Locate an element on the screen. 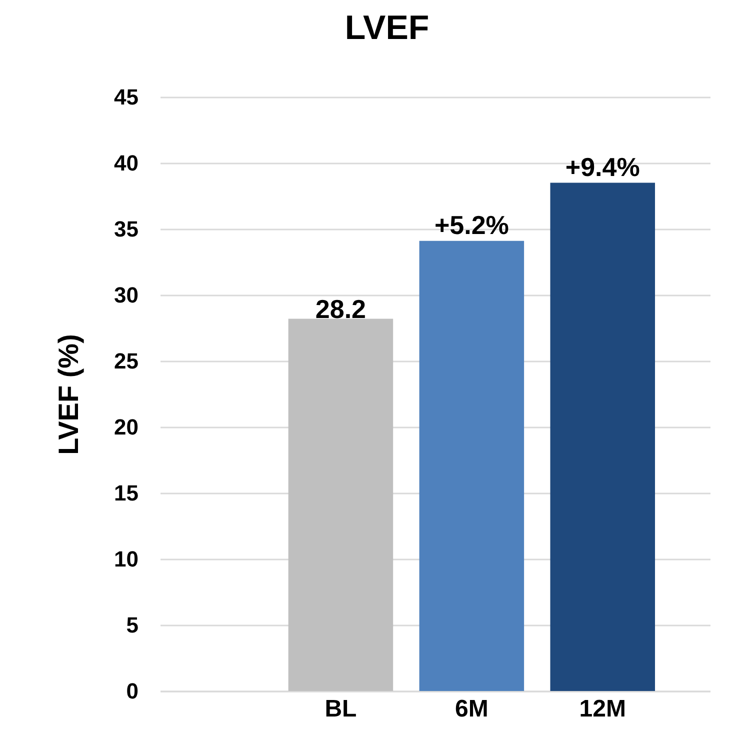  y-tick-label: 10 is located at coordinates (126, 559).